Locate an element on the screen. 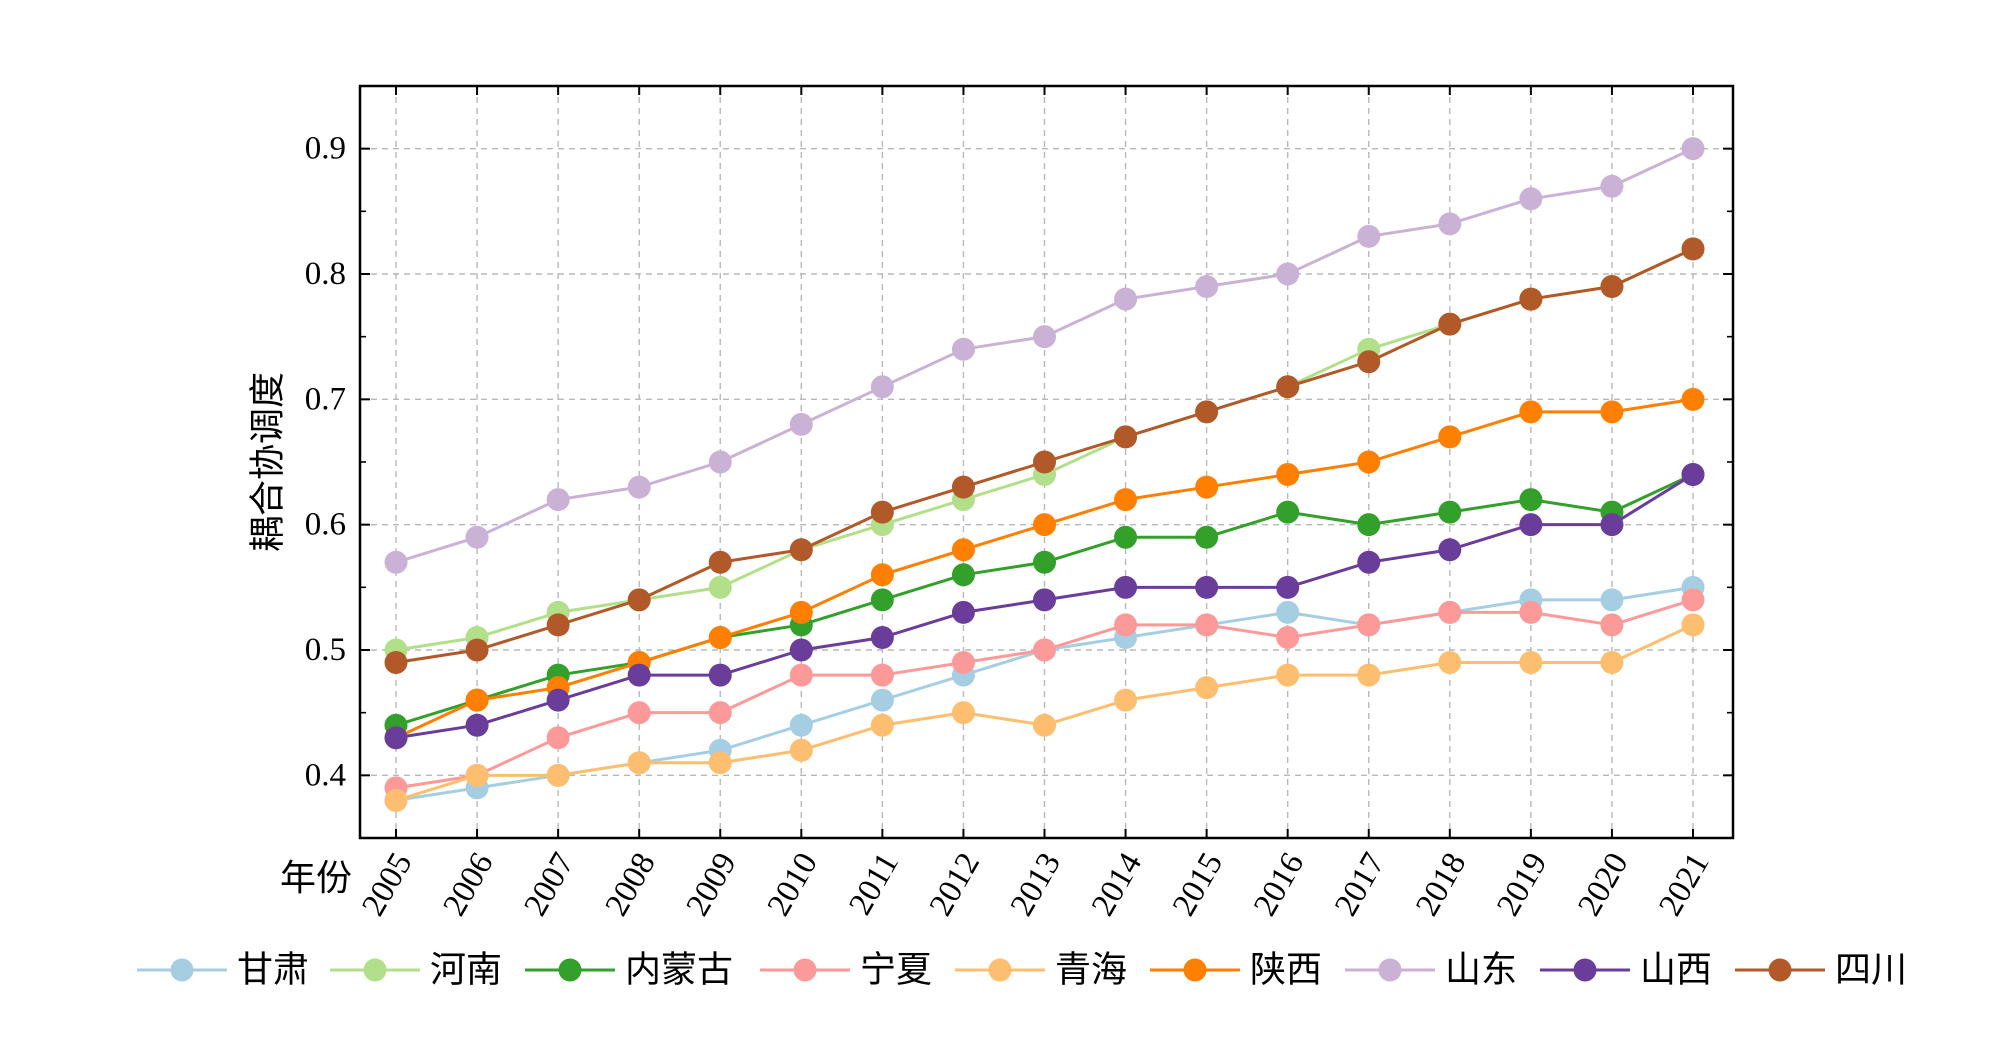 This screenshot has width=2000, height=1042. y-tick-label: 0.4 is located at coordinates (325, 775).